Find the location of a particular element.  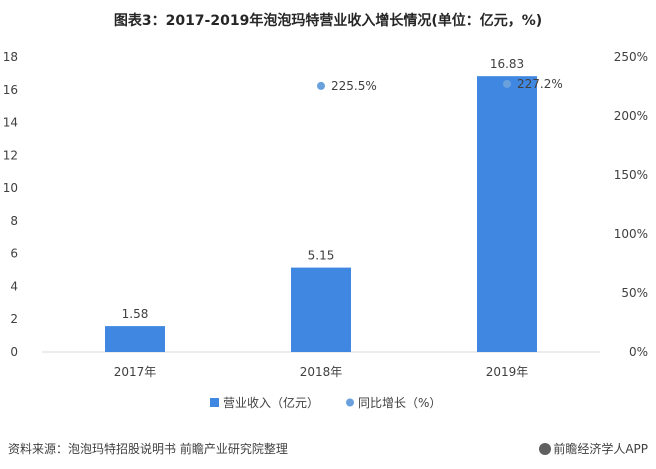

brand-logo-icon is located at coordinates (545, 449).